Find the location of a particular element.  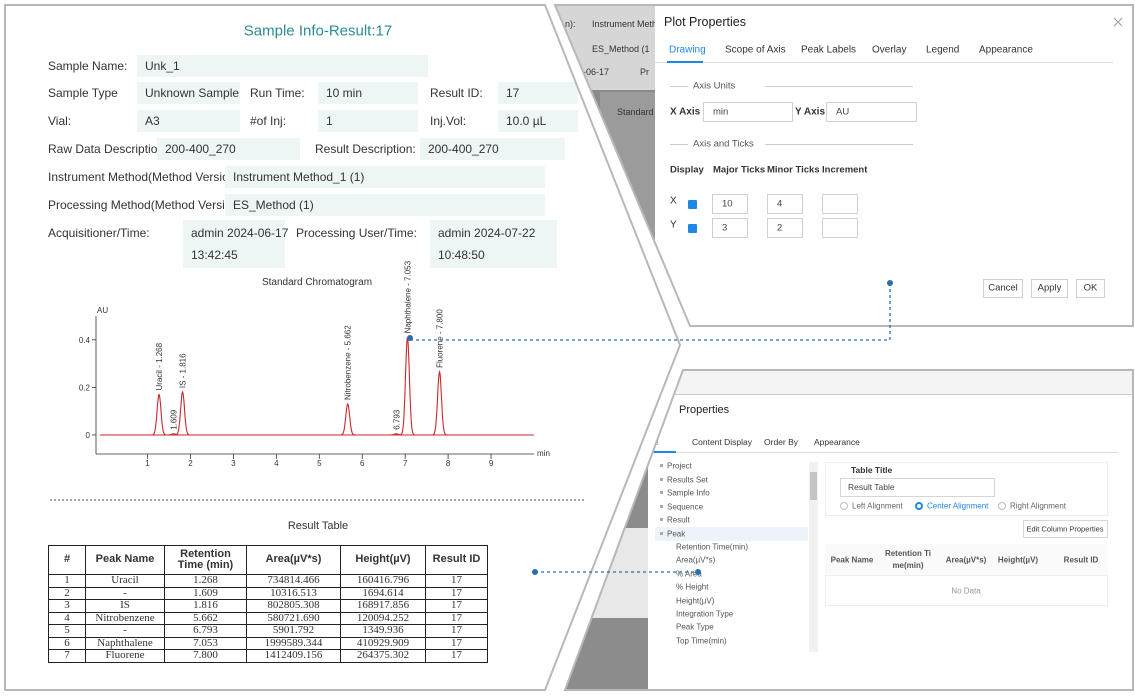

tab: Peak Labels is located at coordinates (829, 50).